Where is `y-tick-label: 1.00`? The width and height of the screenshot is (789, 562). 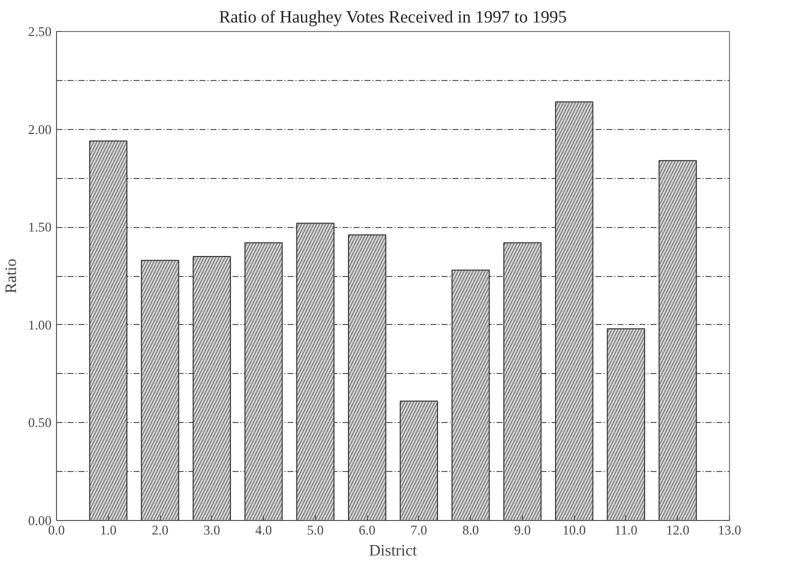 y-tick-label: 1.00 is located at coordinates (40, 324).